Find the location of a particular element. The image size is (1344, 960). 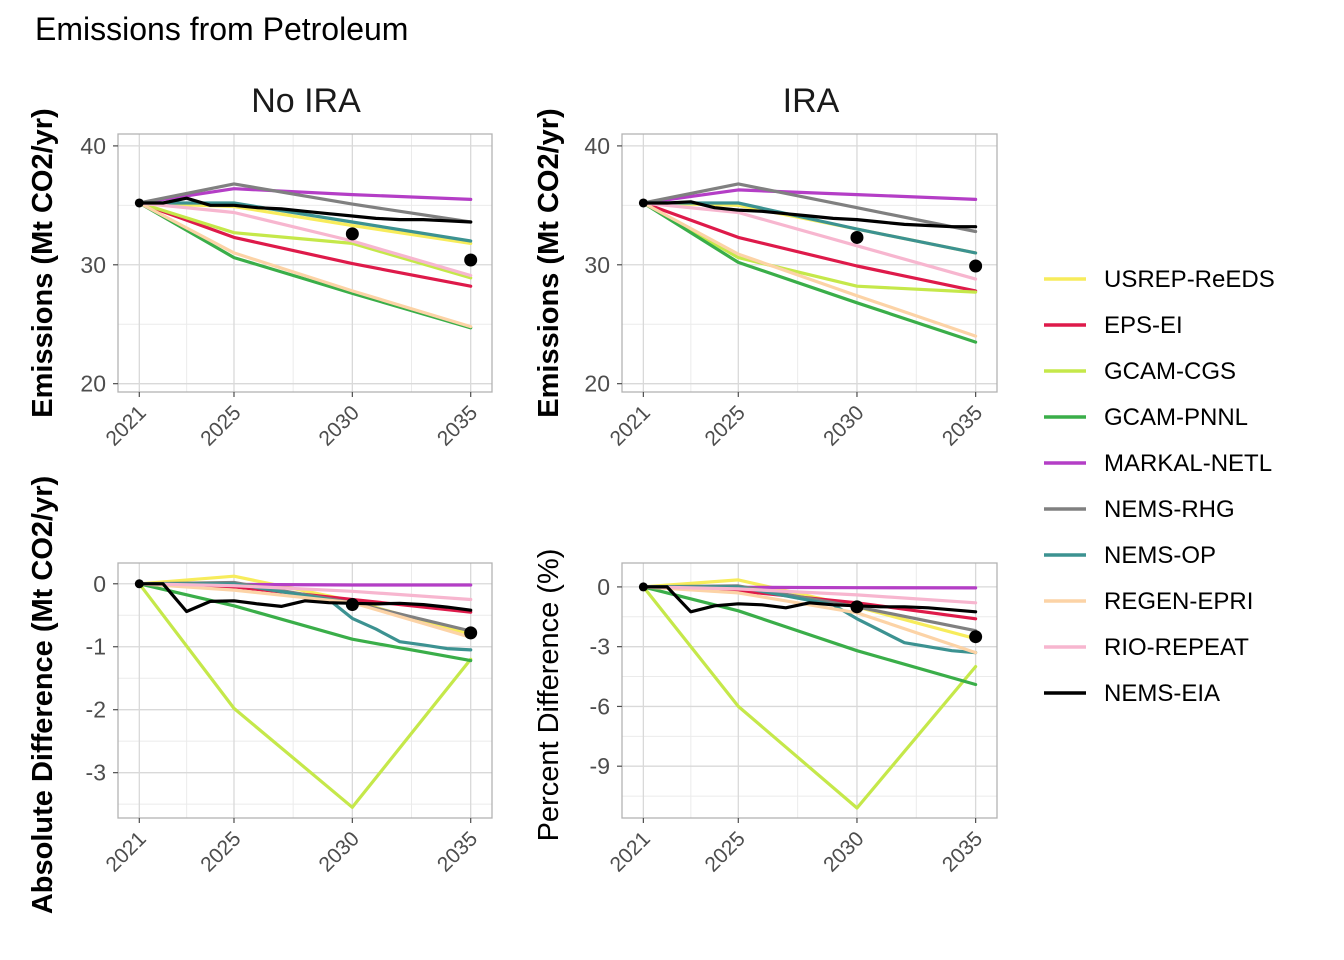

legend-item-gcam-cgs: GCAM-CGS is located at coordinates (1140, 371).